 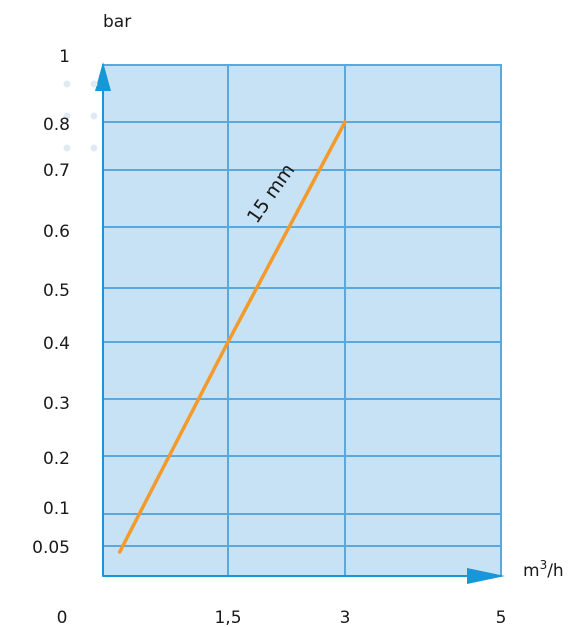 What do you see at coordinates (64, 57) in the screenshot?
I see `y-tick-label: 1` at bounding box center [64, 57].